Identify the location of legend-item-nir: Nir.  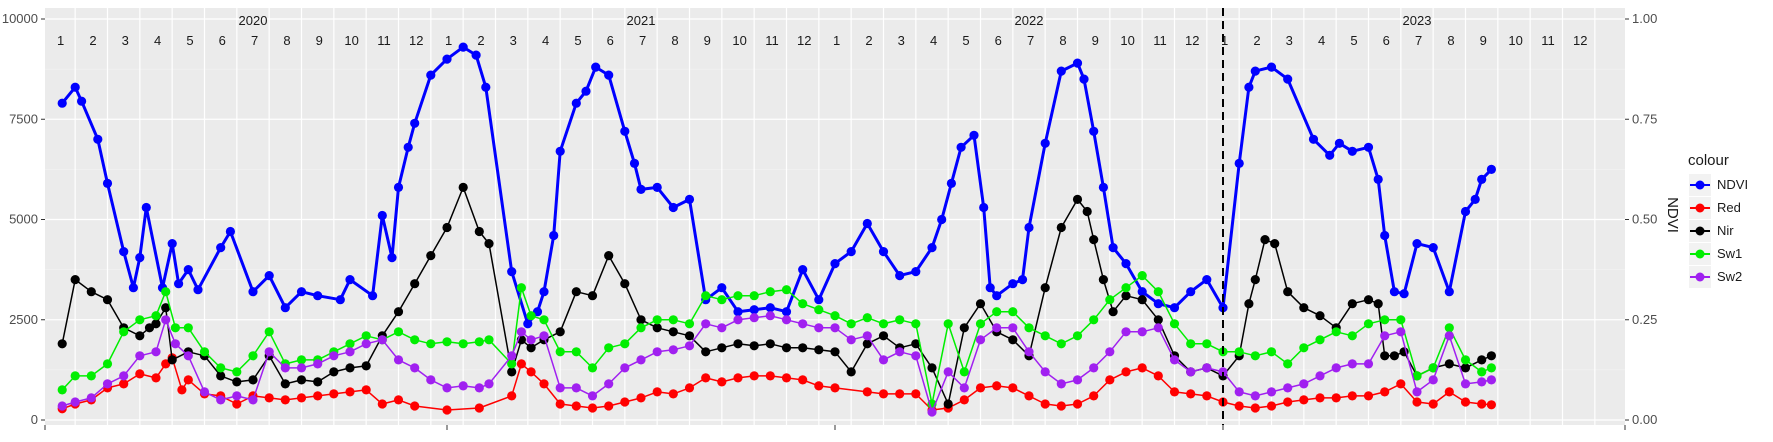
(1711, 231).